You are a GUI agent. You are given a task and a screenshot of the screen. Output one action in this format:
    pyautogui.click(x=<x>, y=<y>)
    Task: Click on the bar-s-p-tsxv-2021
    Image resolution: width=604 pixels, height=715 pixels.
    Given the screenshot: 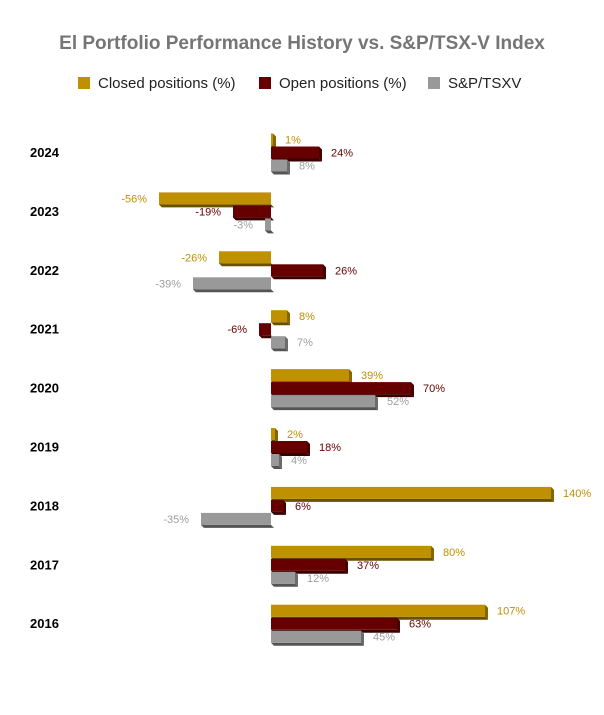 What is the action you would take?
    pyautogui.click(x=279, y=344)
    